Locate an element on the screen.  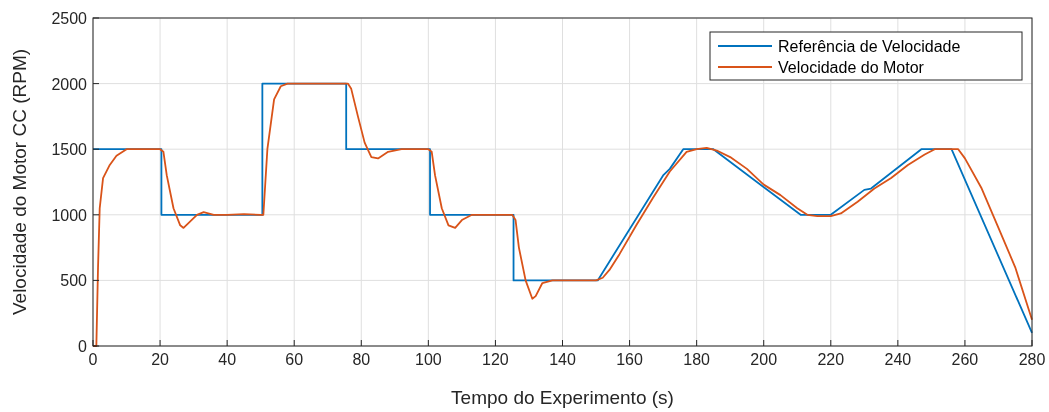
y-tick-label: 2000 is located at coordinates (69, 84).